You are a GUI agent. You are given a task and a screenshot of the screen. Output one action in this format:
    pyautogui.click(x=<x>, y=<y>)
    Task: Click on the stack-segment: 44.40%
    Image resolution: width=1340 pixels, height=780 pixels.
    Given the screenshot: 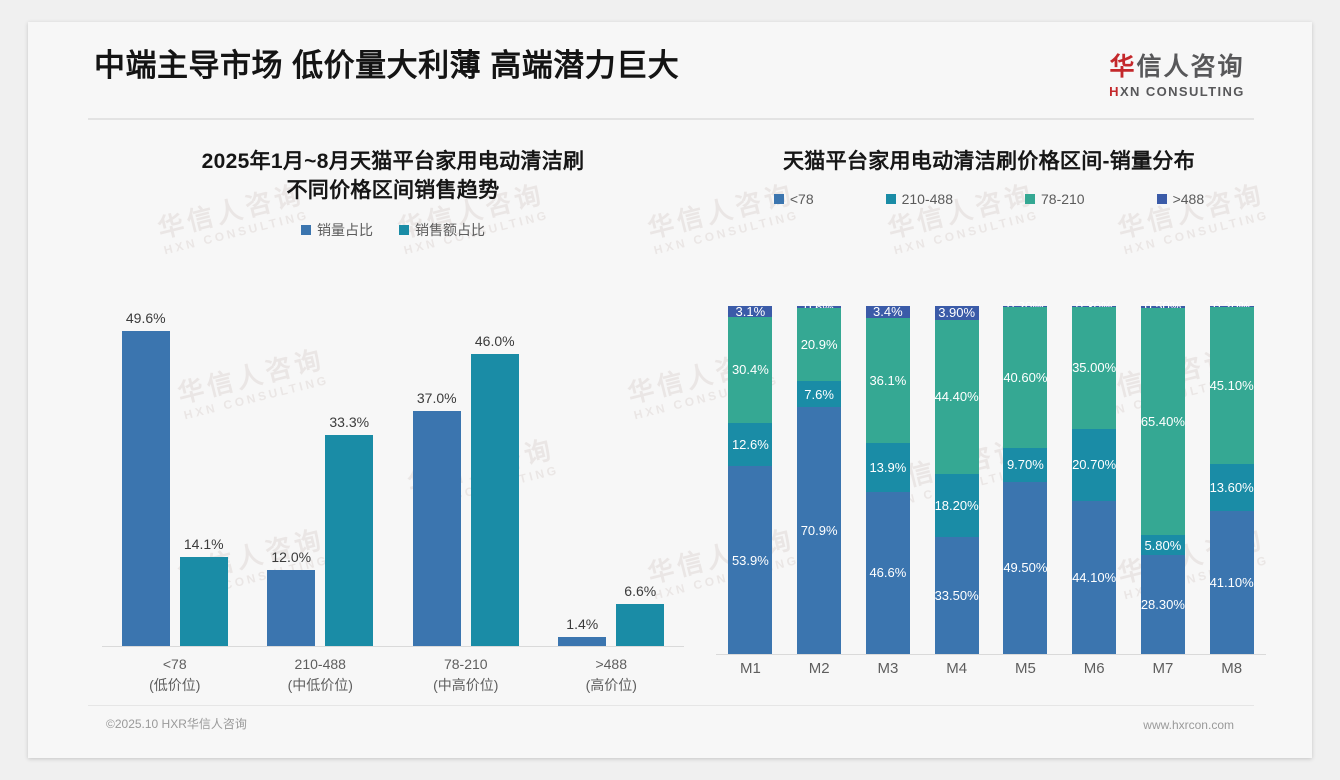 What is the action you would take?
    pyautogui.click(x=956, y=397)
    